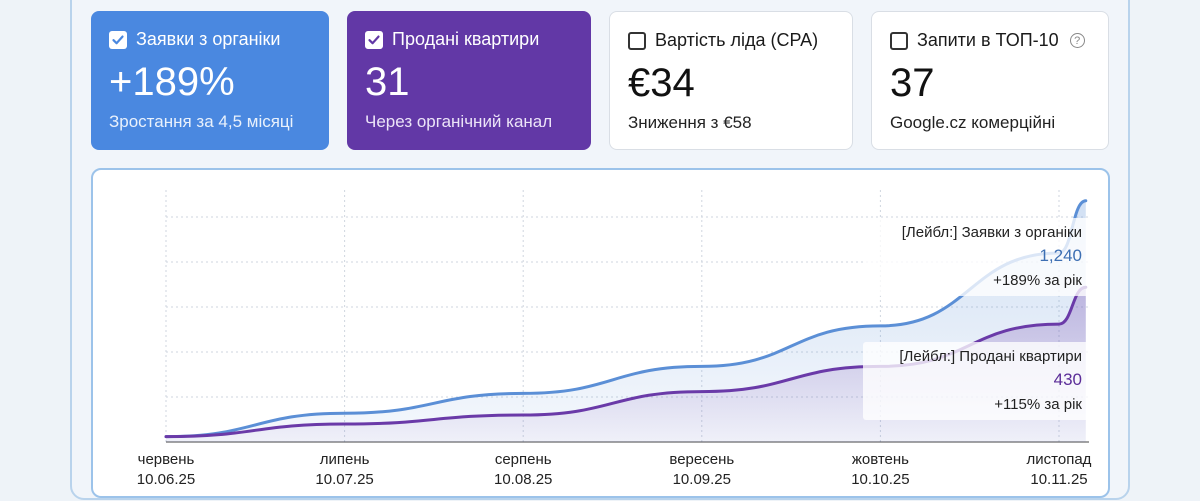 The width and height of the screenshot is (1200, 501). I want to click on x-tick-date-2: 10.08.25, so click(523, 479).